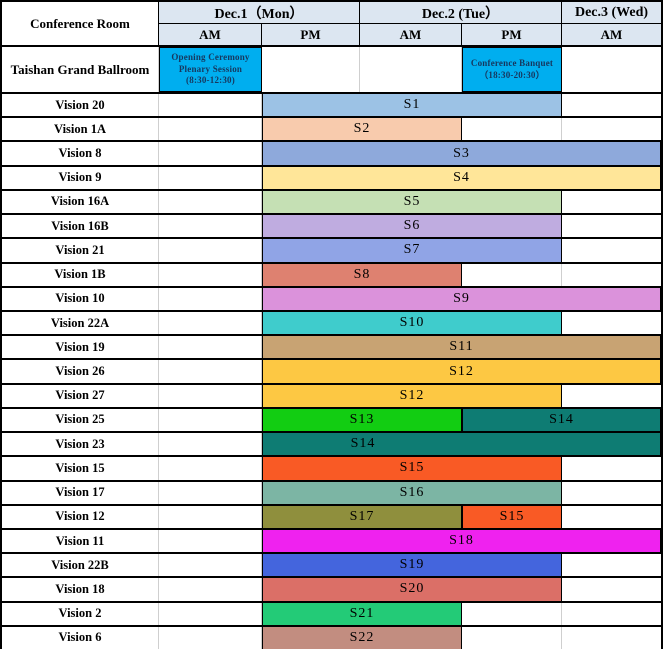 The image size is (663, 649). I want to click on table-row: Vision 9 S4, so click(331, 178).